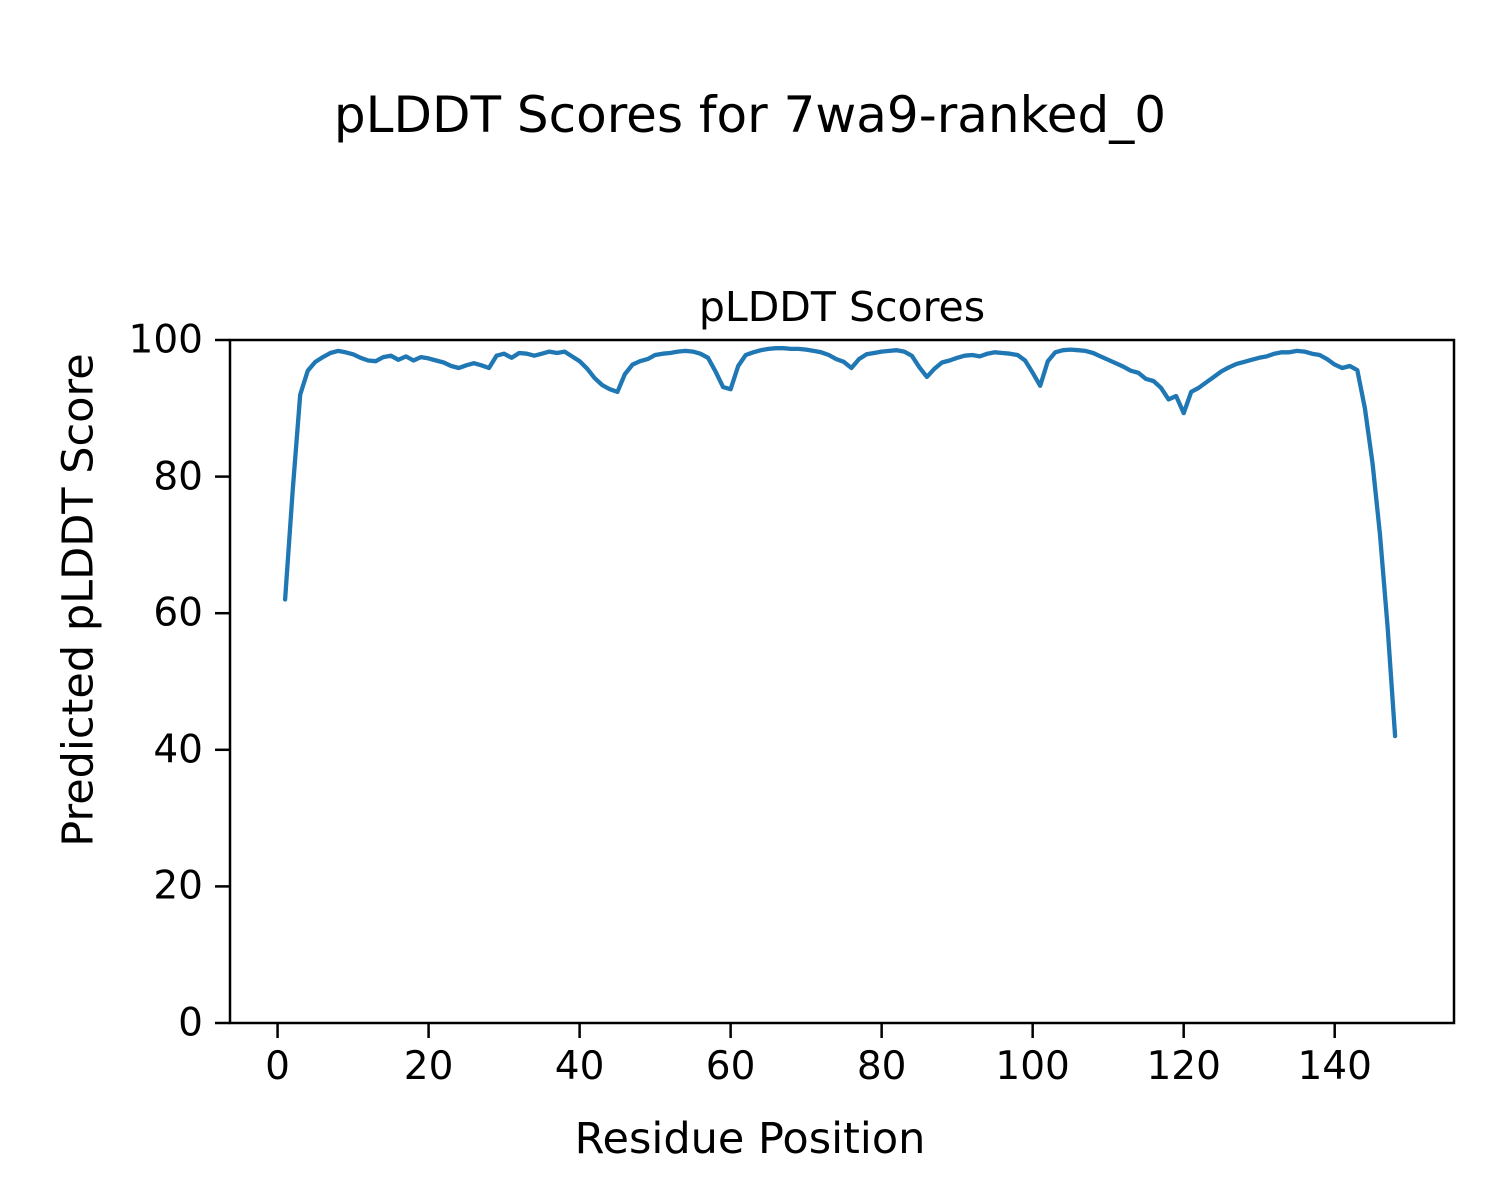  What do you see at coordinates (277, 1066) in the screenshot?
I see `x-tick-label: 0` at bounding box center [277, 1066].